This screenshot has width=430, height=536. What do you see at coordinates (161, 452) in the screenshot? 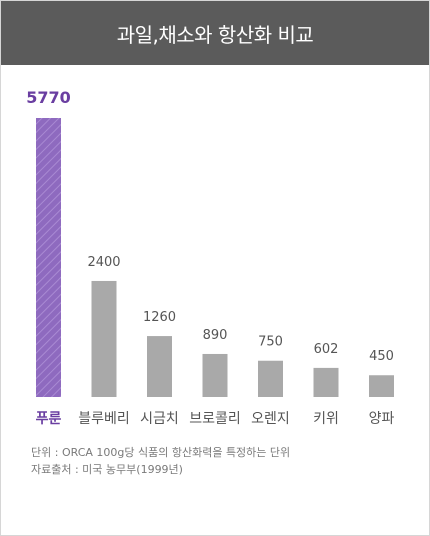
I see `unit-note: 단위 : ORCA 100g당 식품의 항산화력을 특정하는 단위` at bounding box center [161, 452].